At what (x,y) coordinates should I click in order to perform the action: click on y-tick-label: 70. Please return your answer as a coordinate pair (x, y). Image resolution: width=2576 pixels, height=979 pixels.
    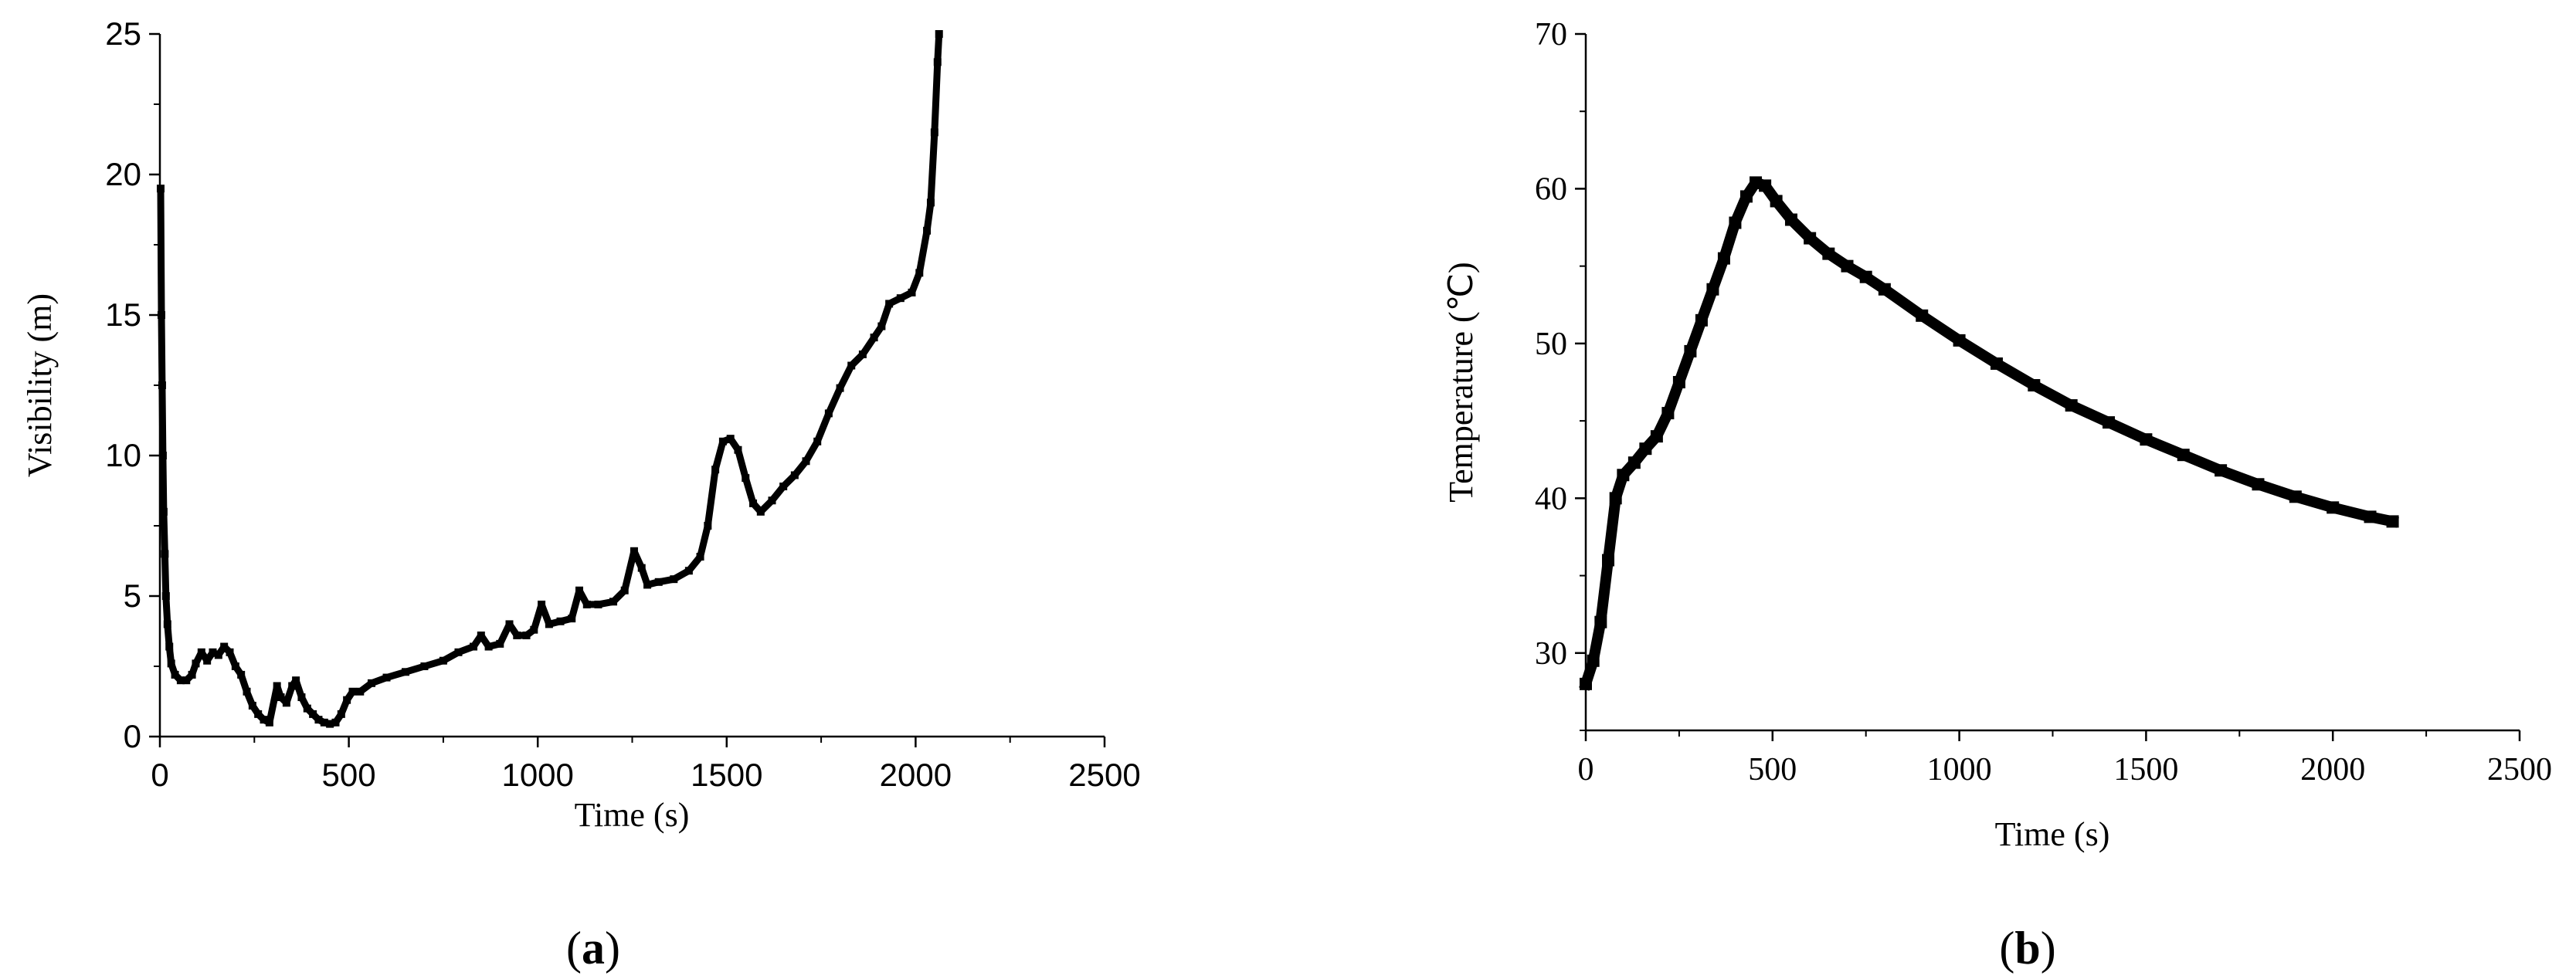
    Looking at the image, I should click on (1551, 35).